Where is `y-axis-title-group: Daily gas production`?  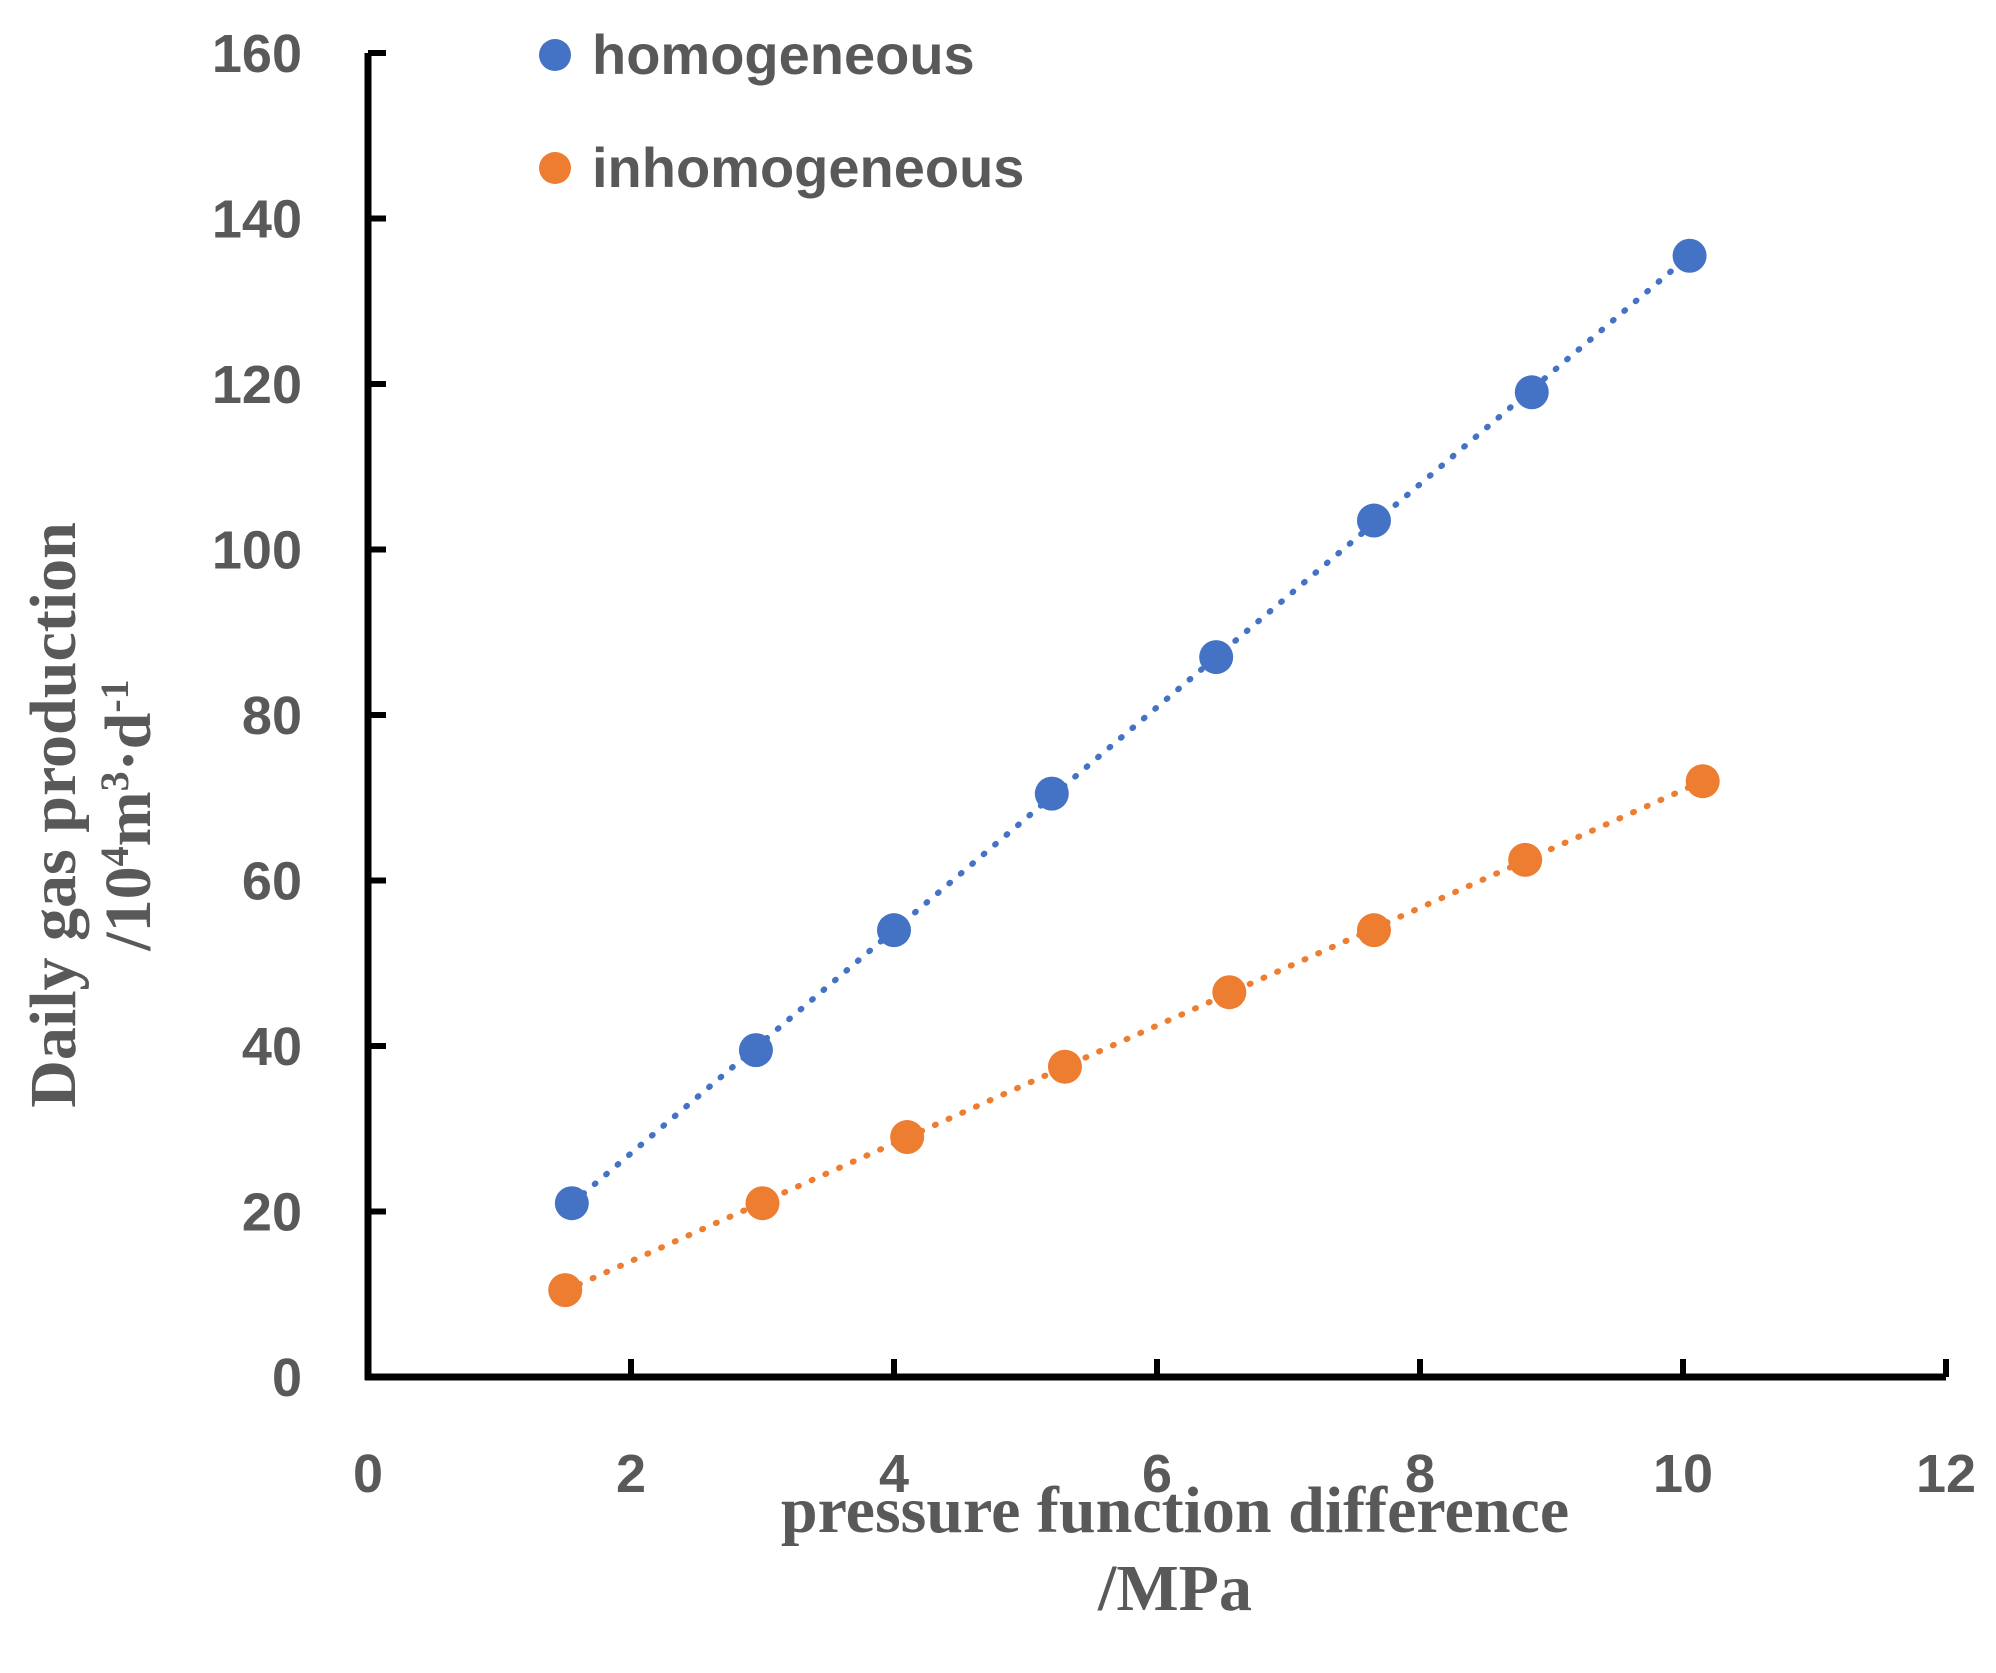
y-axis-title-group: Daily gas production is located at coordinates (53, 815).